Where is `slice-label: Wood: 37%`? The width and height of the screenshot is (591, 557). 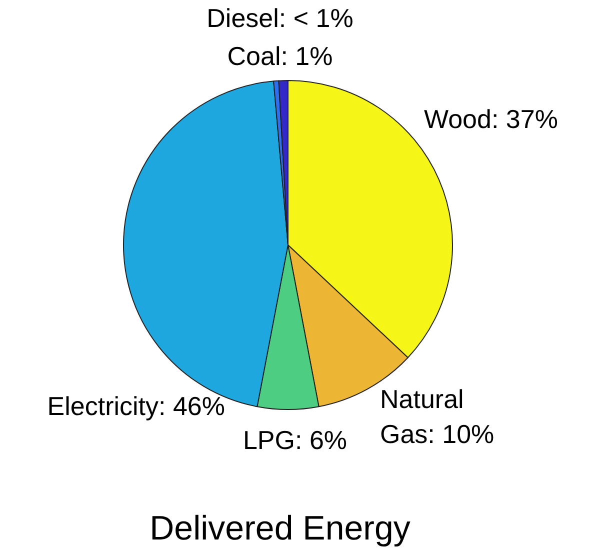 slice-label: Wood: 37% is located at coordinates (491, 119).